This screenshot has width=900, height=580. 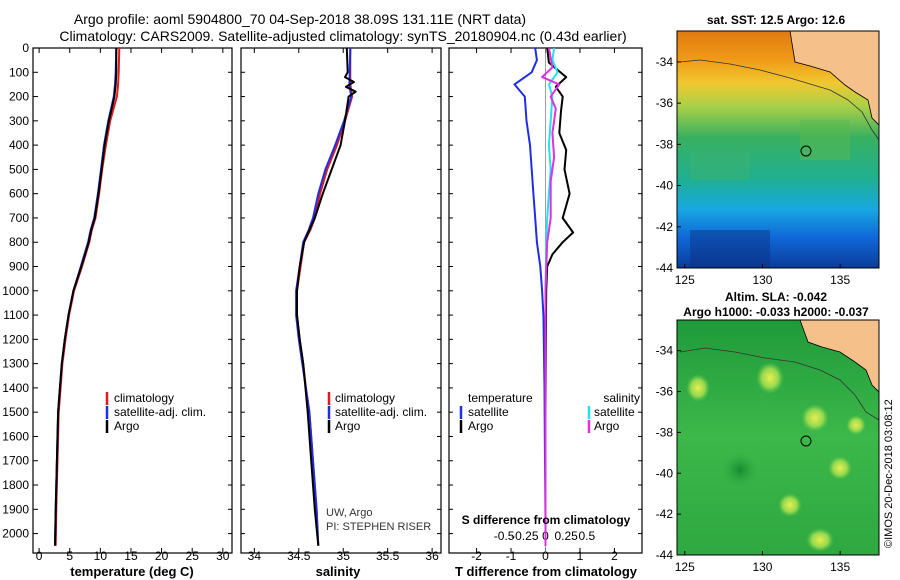 I want to click on s-difference-axis: -0.5-0.25 0 0.25 0.5, so click(x=545, y=536).